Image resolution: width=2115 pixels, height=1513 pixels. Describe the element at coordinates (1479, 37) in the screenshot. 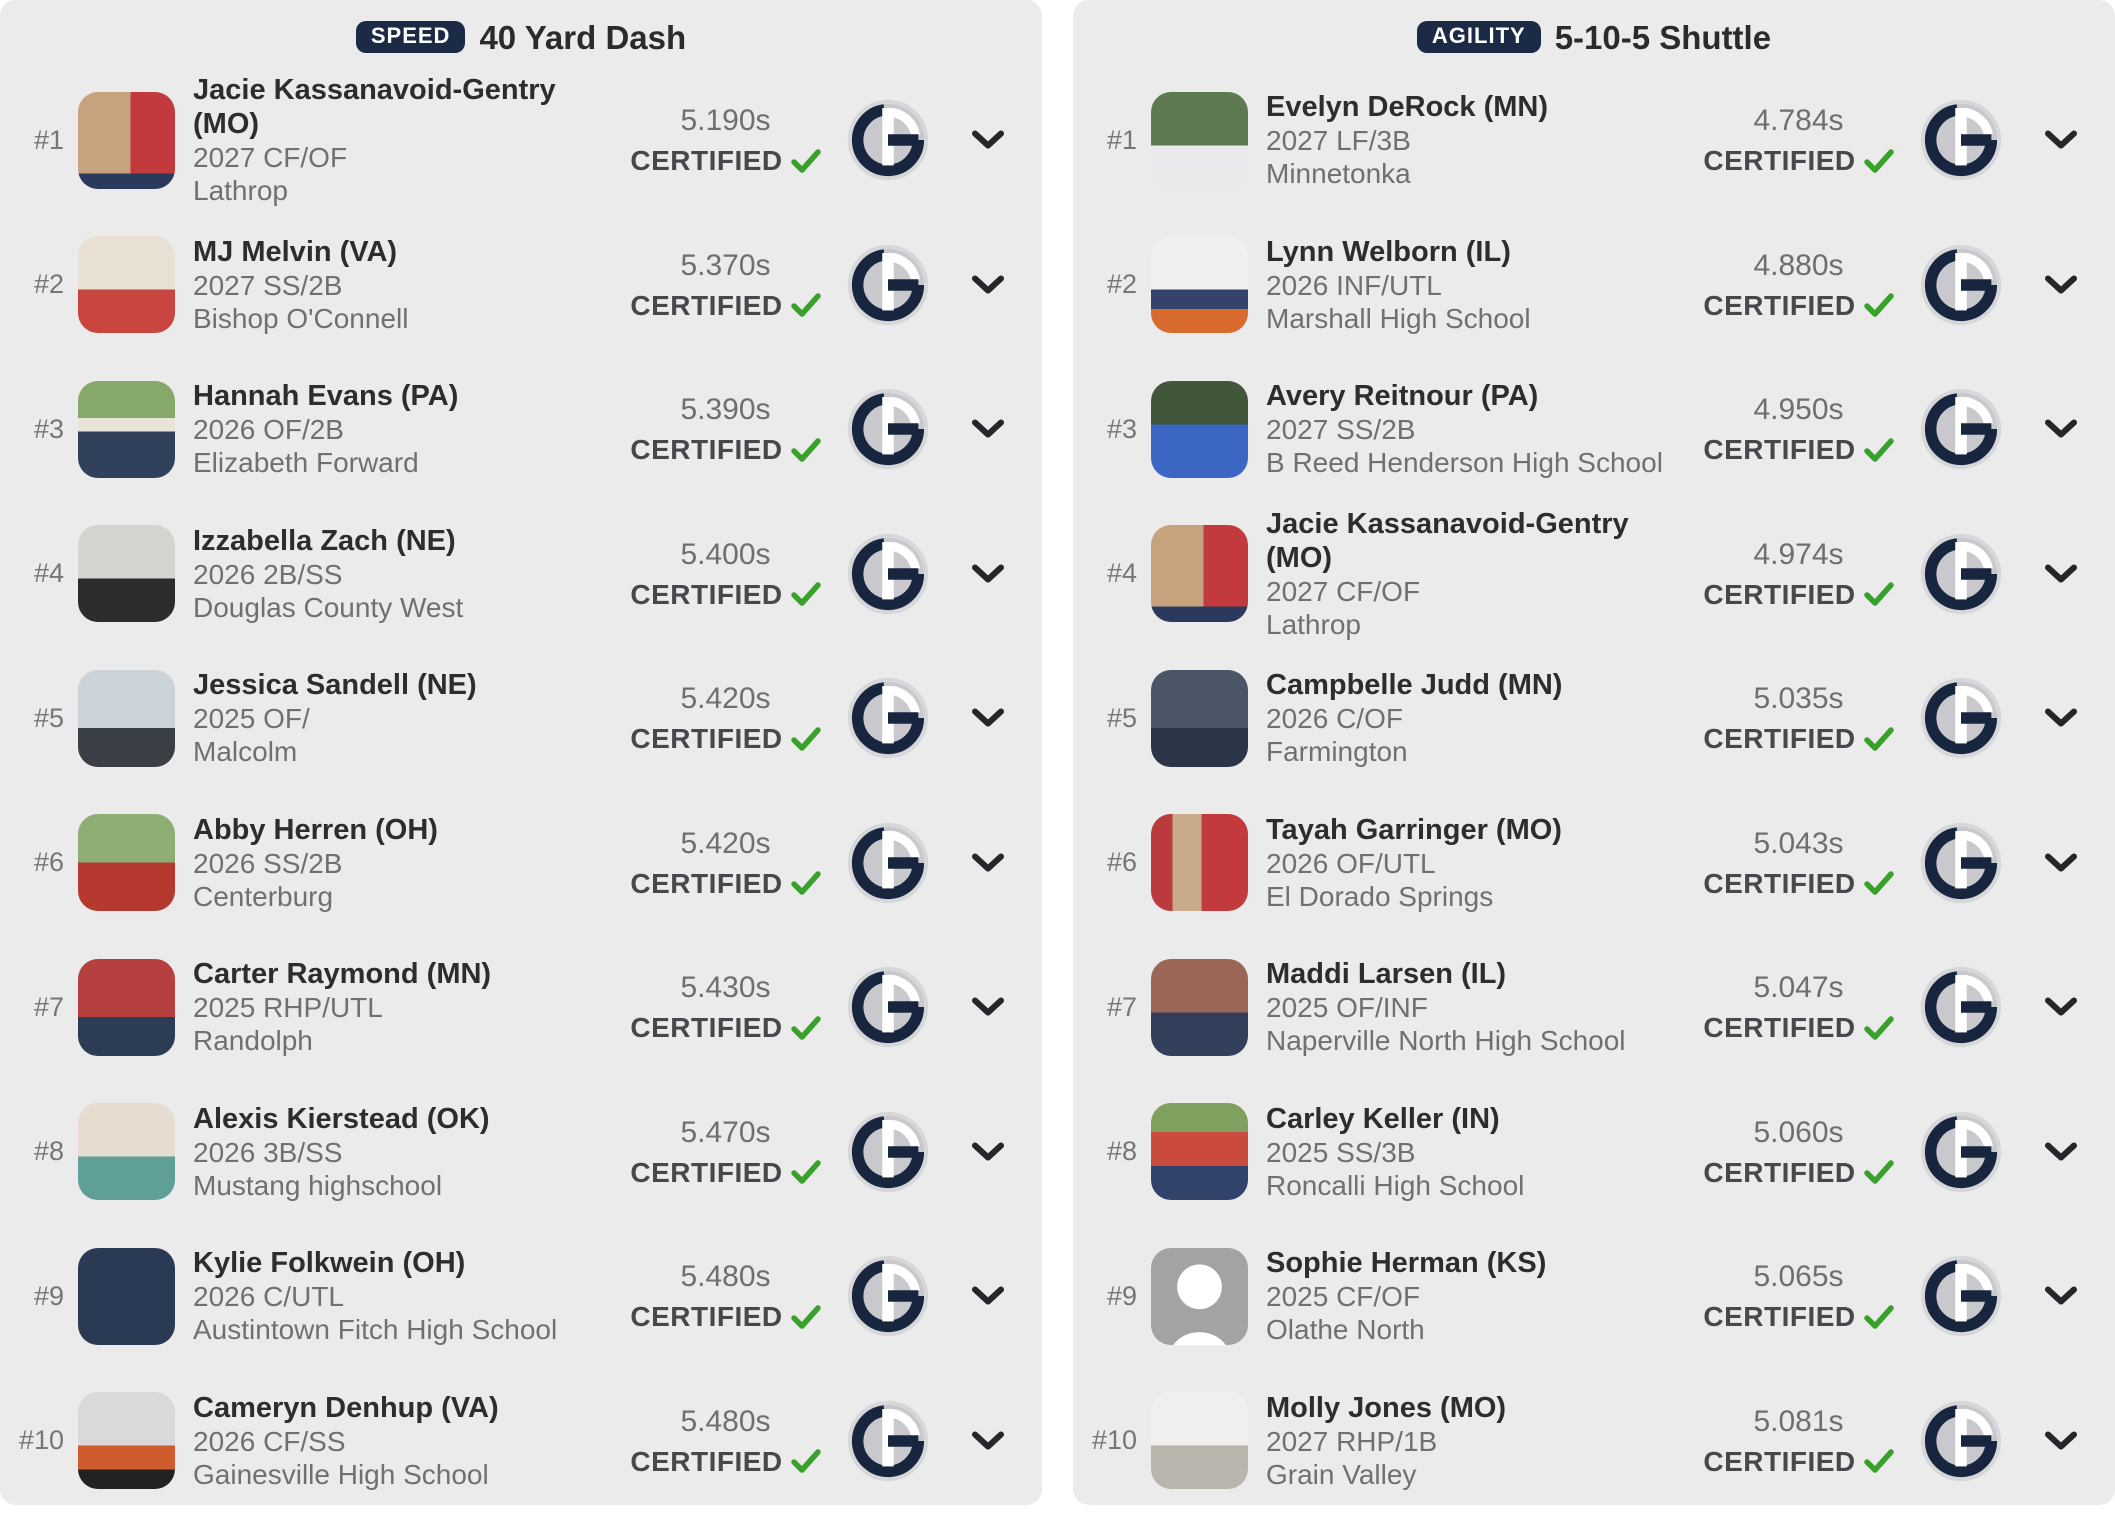

I see `category-badge: AGILITY` at that location.